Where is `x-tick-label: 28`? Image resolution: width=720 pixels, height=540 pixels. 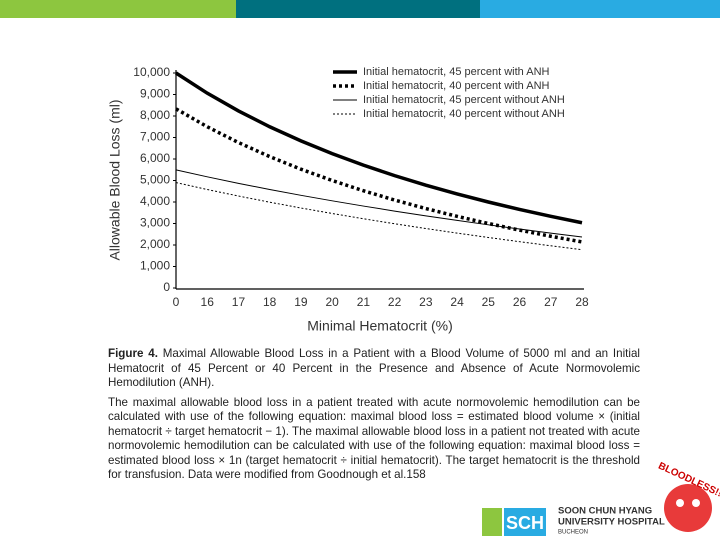 x-tick-label: 28 is located at coordinates (582, 302).